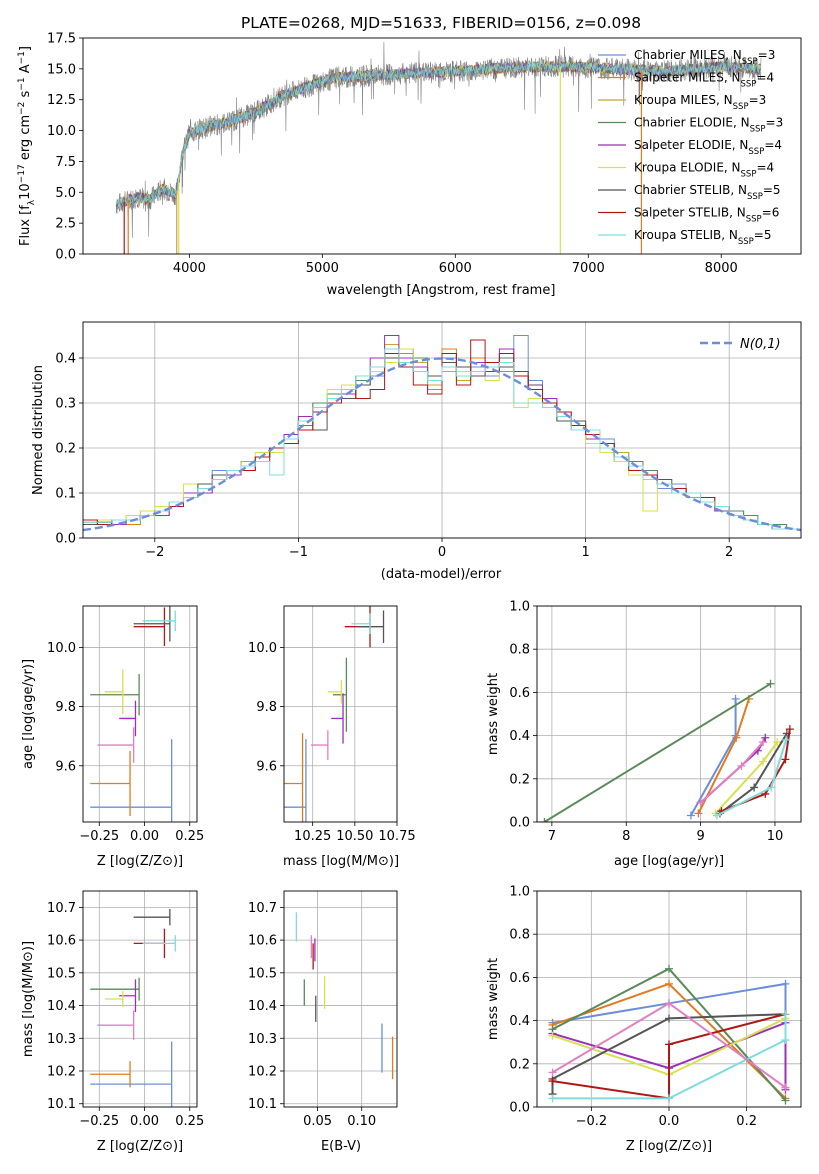  Describe the element at coordinates (61, 100) in the screenshot. I see `y-tick-label: 12.5` at that location.